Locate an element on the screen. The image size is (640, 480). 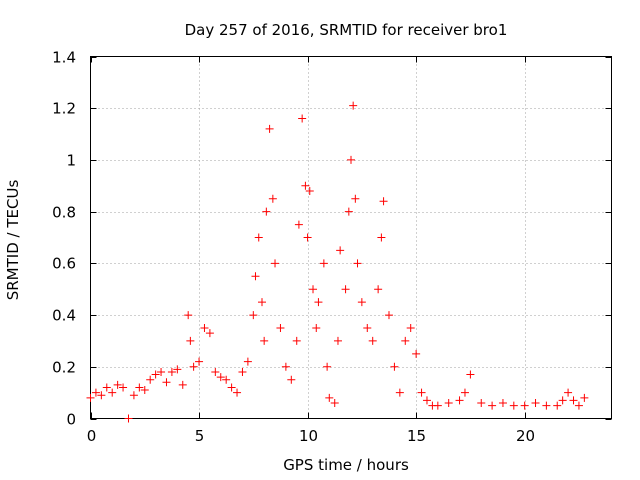
x-tick-label: 5 is located at coordinates (200, 436).